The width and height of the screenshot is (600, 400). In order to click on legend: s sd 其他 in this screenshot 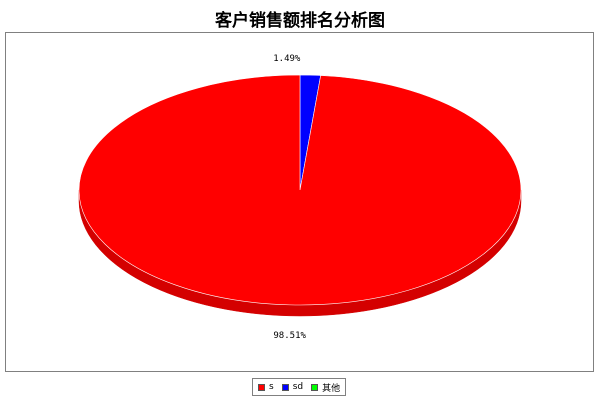, I will do `click(299, 387)`.